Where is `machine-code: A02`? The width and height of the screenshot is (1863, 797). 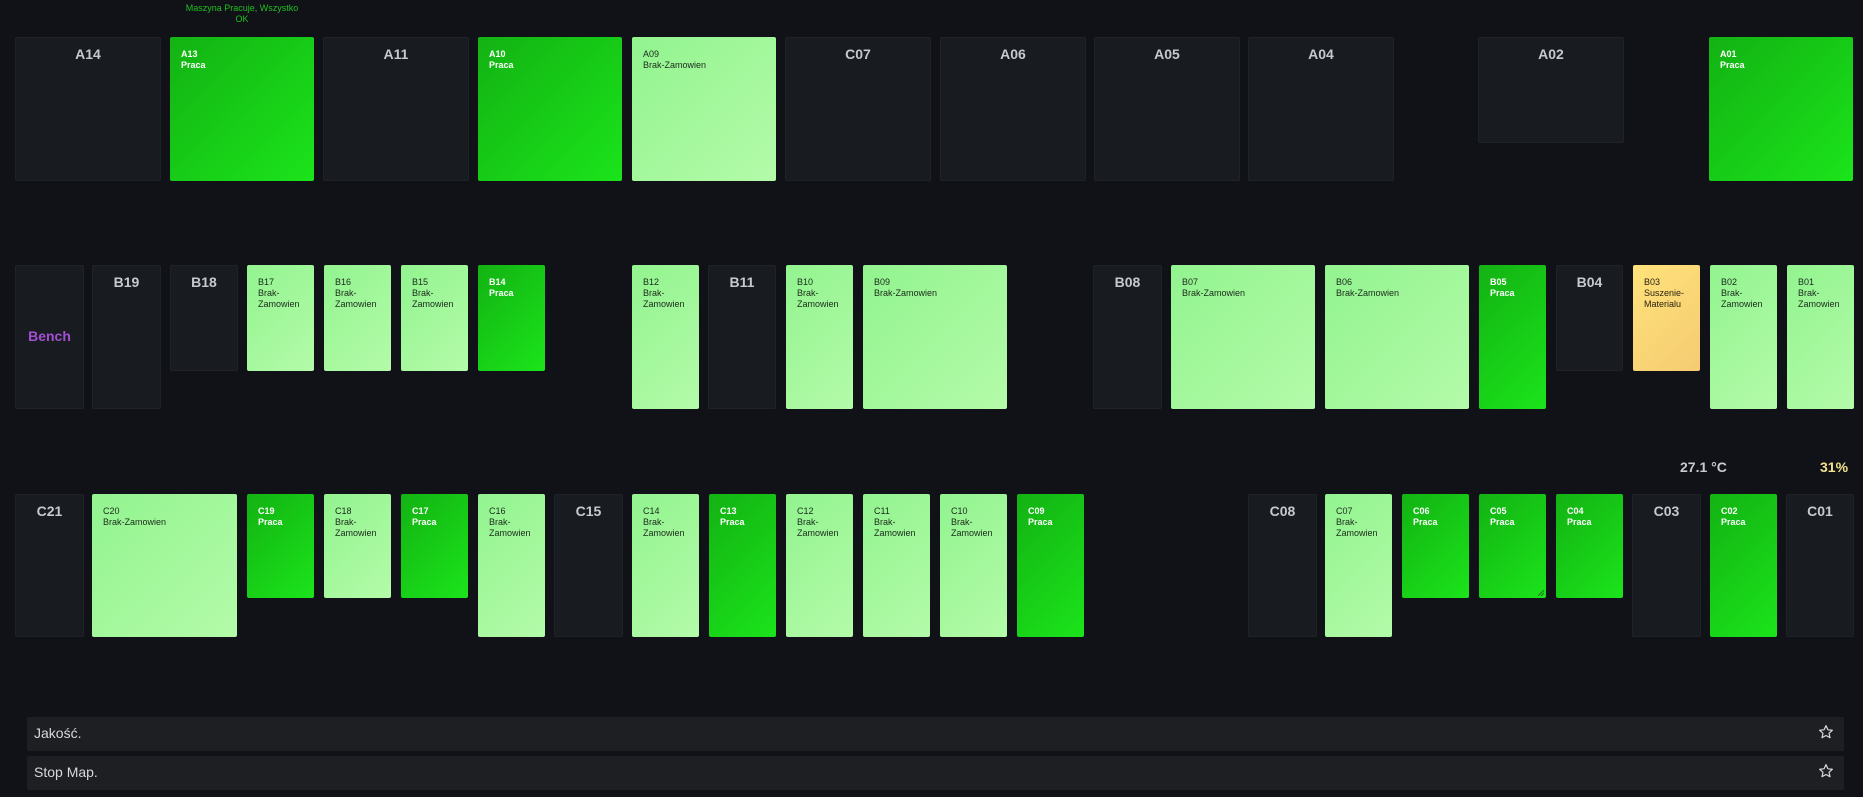 machine-code: A02 is located at coordinates (1551, 54).